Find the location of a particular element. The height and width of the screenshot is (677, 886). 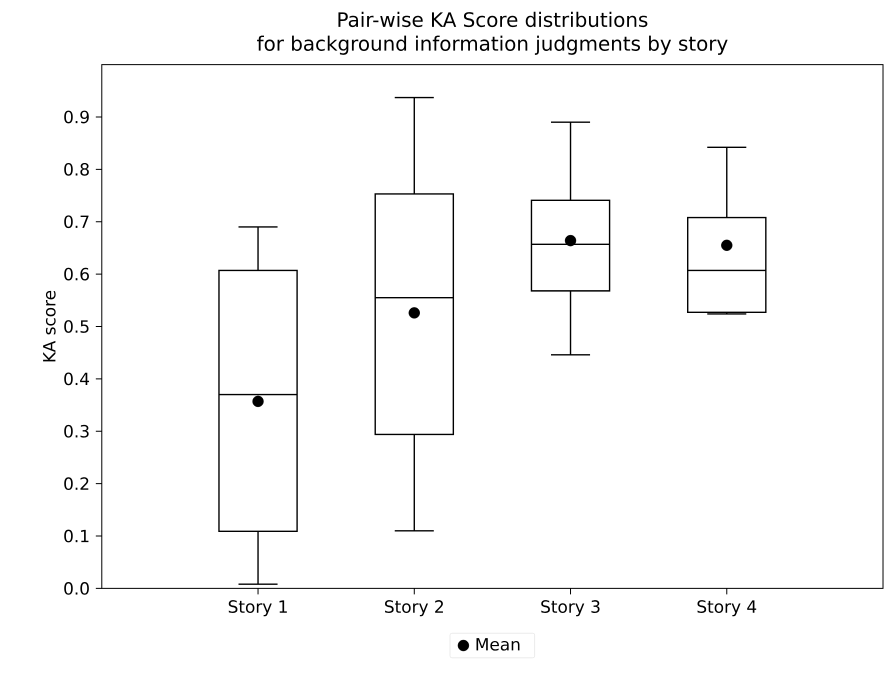

x-tick-label: Story 3 is located at coordinates (570, 608).